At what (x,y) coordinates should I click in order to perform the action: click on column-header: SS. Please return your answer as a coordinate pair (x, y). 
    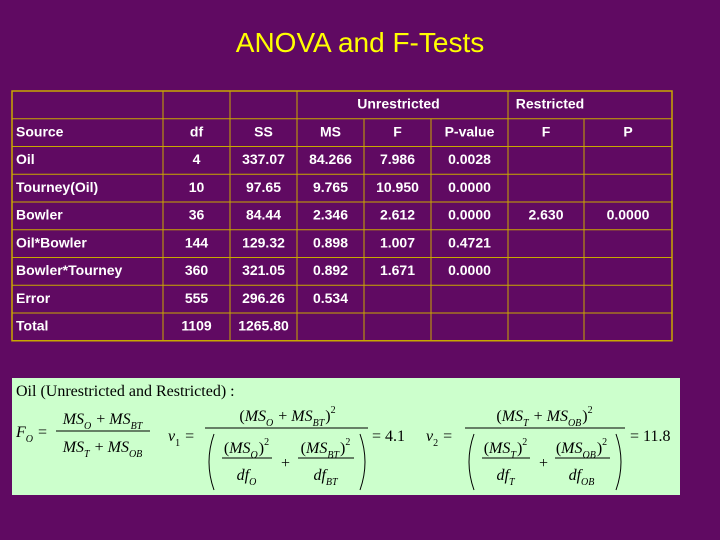
    Looking at the image, I should click on (263, 131).